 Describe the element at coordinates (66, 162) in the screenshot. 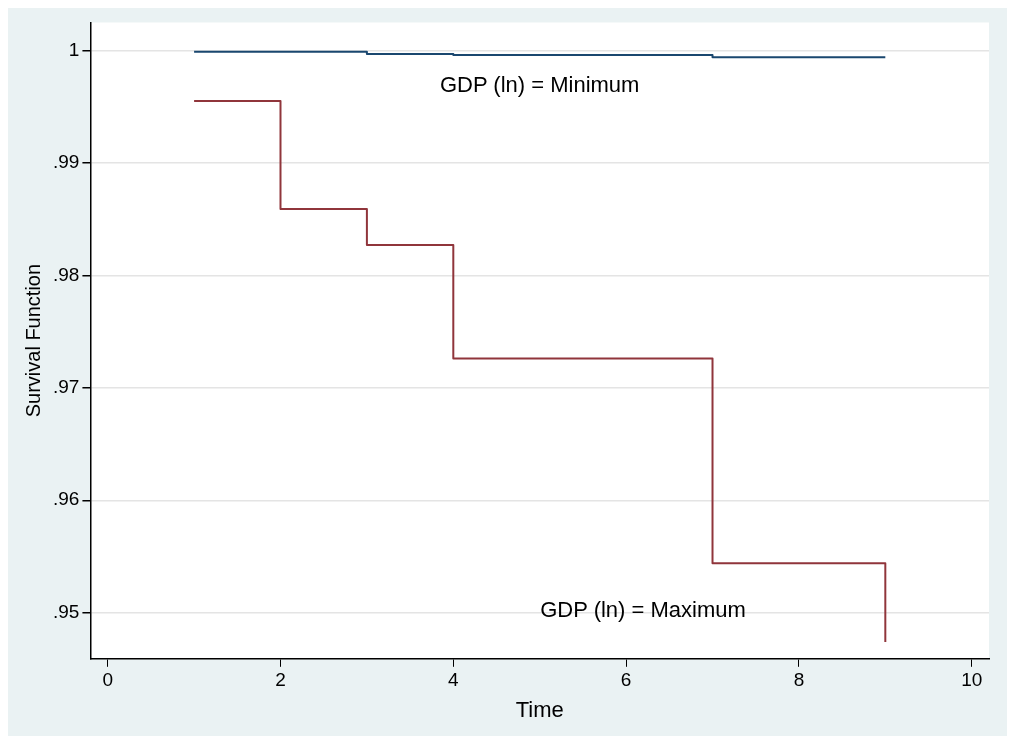

I see `y-tick-label: .99` at that location.